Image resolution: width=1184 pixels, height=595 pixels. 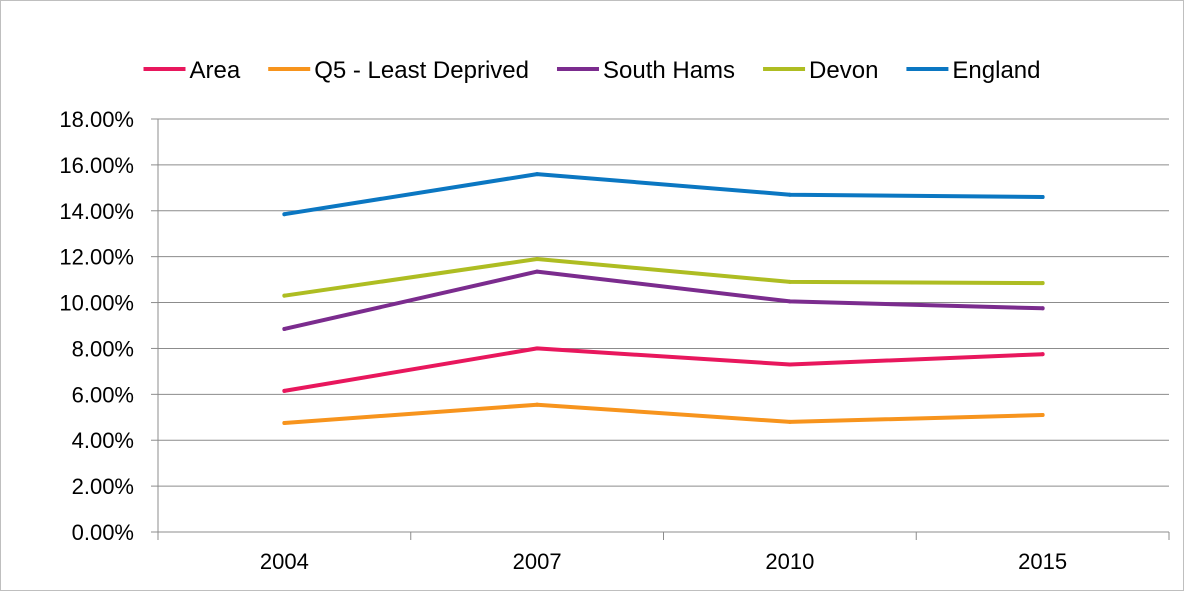 What do you see at coordinates (843, 70) in the screenshot?
I see `legend-label: Devon` at bounding box center [843, 70].